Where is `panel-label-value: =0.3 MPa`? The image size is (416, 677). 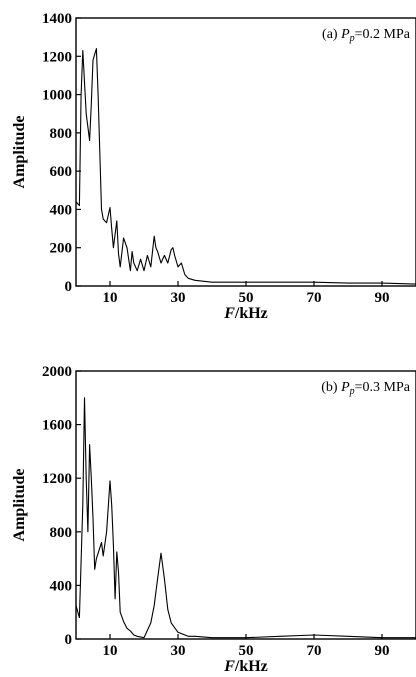 panel-label-value: =0.3 MPa is located at coordinates (383, 387).